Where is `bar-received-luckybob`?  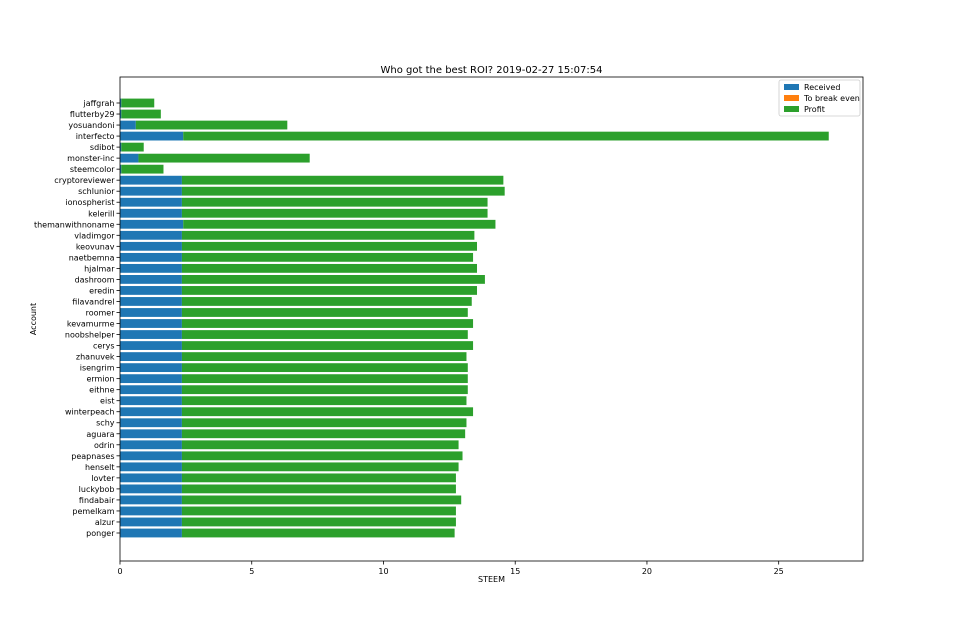 bar-received-luckybob is located at coordinates (151, 489).